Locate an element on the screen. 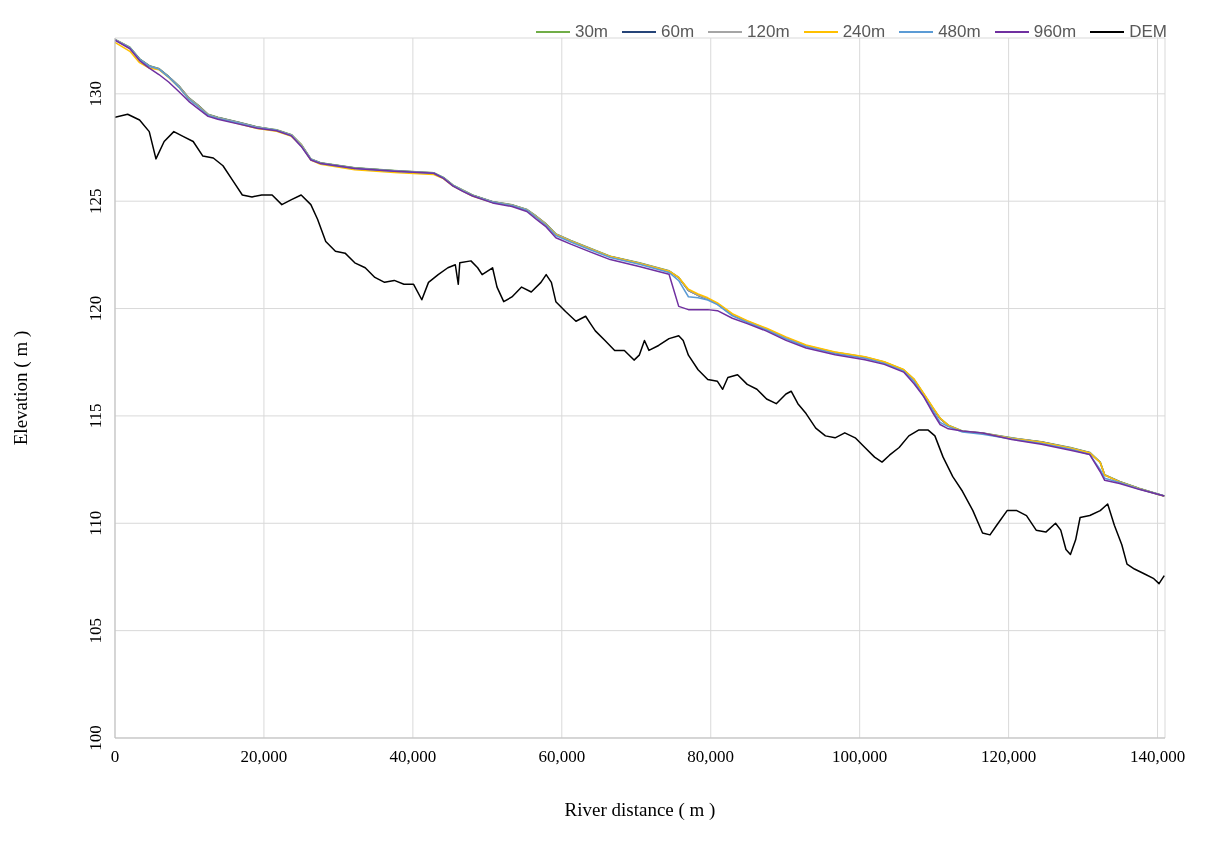 This screenshot has height=843, width=1207. x-axis-title: River distance ( m ) is located at coordinates (640, 810).